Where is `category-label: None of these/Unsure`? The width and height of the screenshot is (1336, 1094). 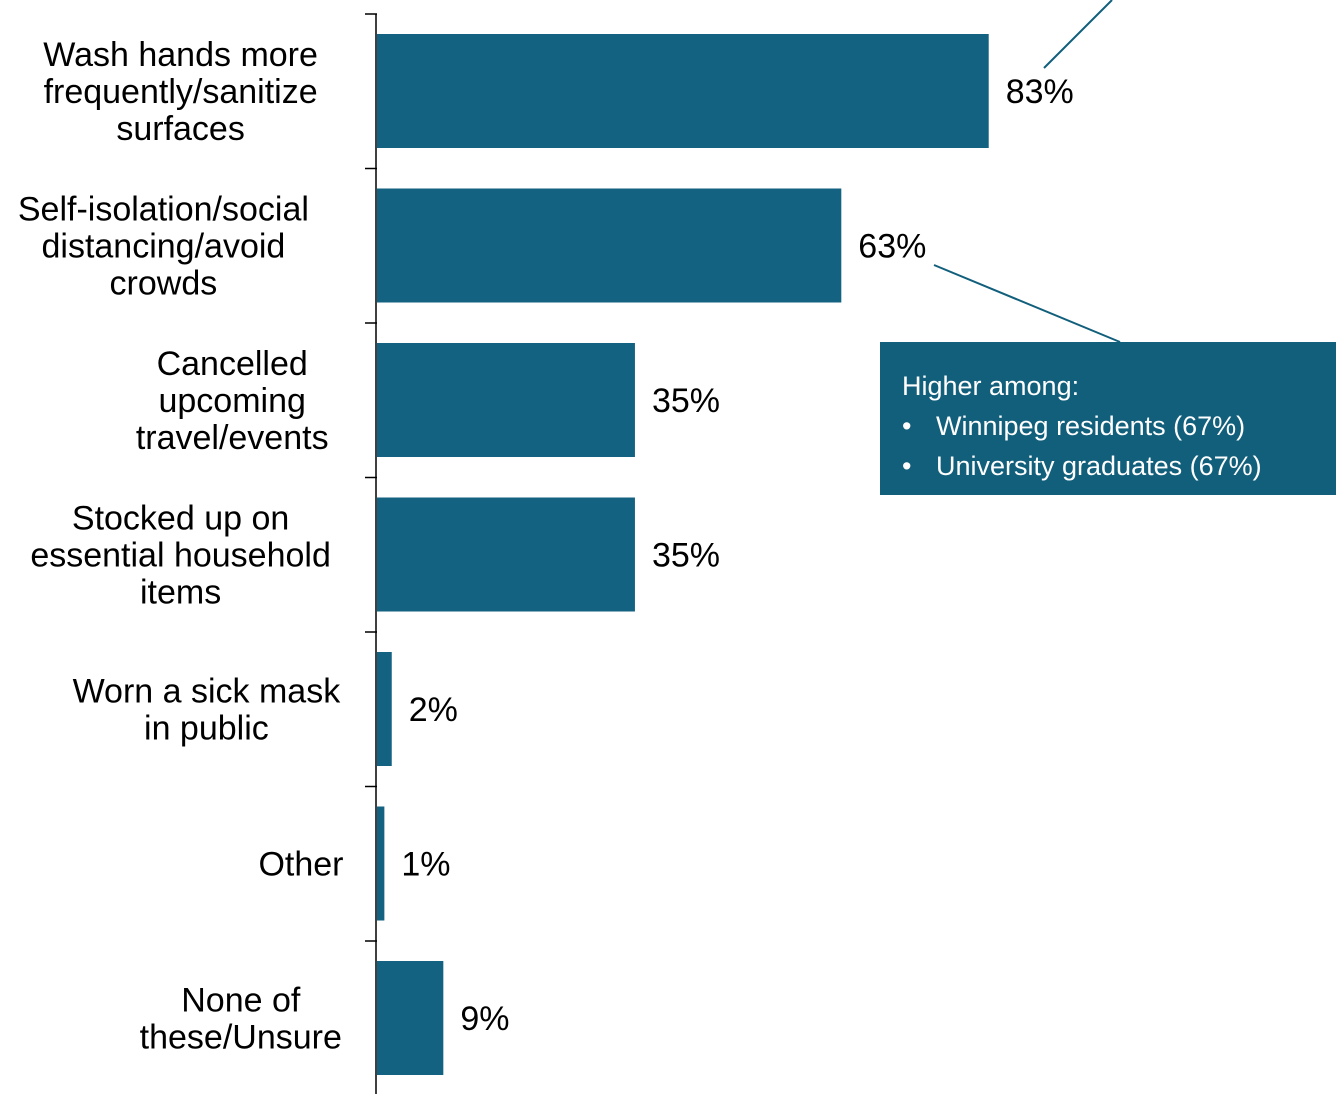
category-label: None of these/Unsure is located at coordinates (241, 1019).